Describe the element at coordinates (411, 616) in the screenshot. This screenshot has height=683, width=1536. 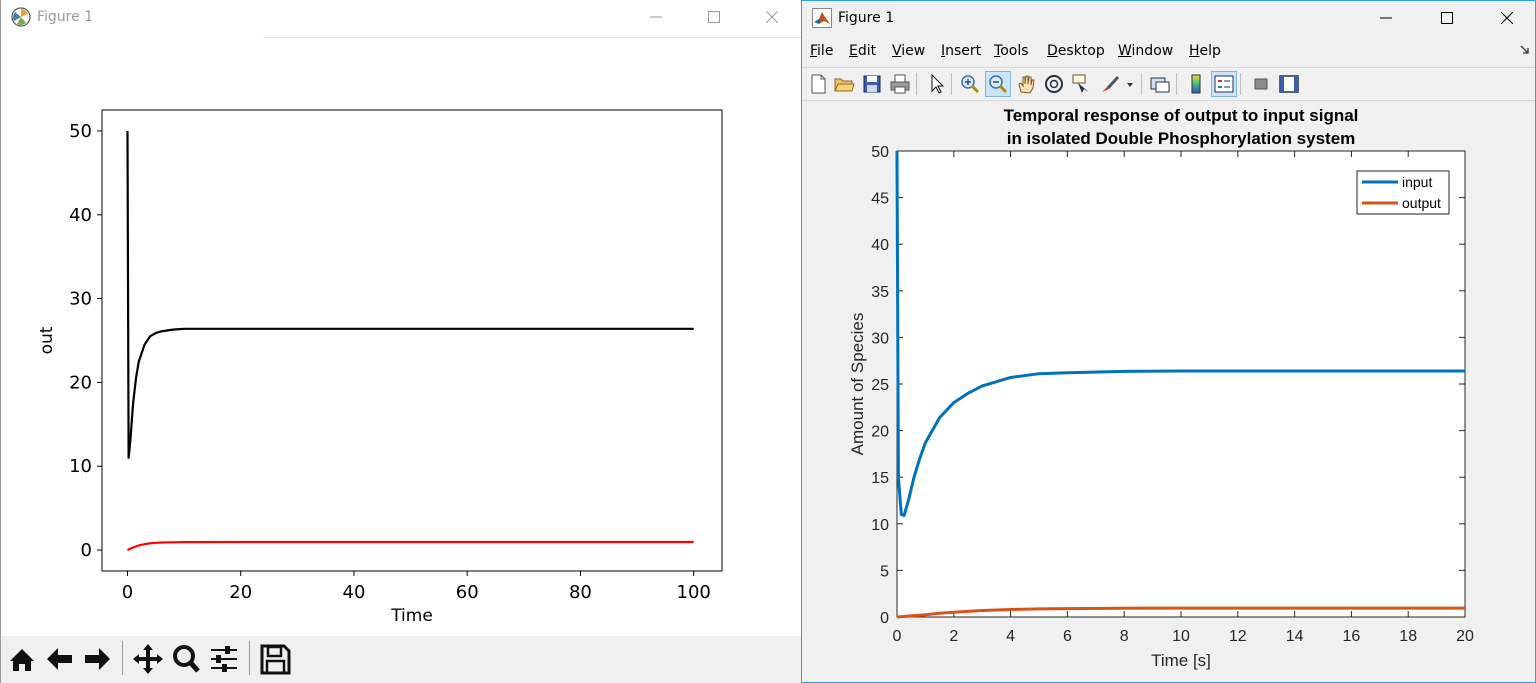
I see `x-axis-label: Time` at that location.